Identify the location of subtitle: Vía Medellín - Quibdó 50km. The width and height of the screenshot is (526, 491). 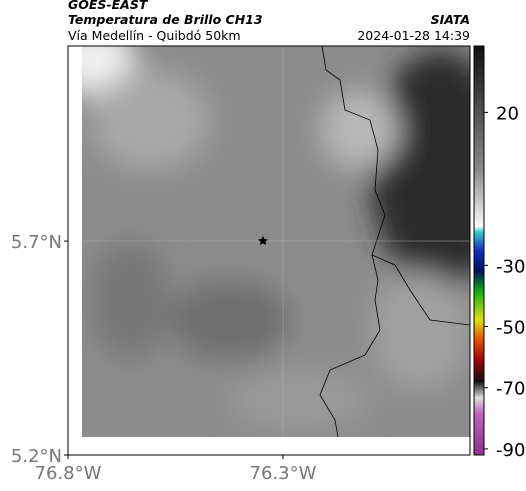
(154, 35).